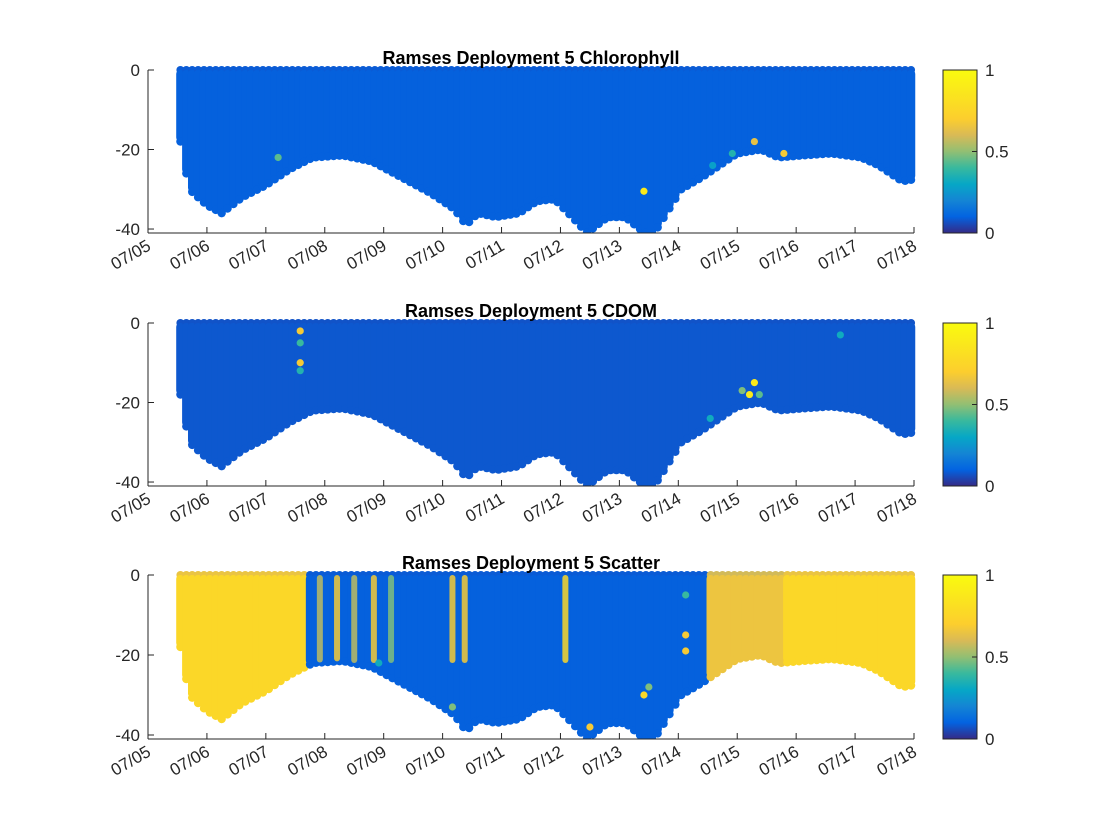  What do you see at coordinates (484, 760) in the screenshot?
I see `x-tick-label: 07/11` at bounding box center [484, 760].